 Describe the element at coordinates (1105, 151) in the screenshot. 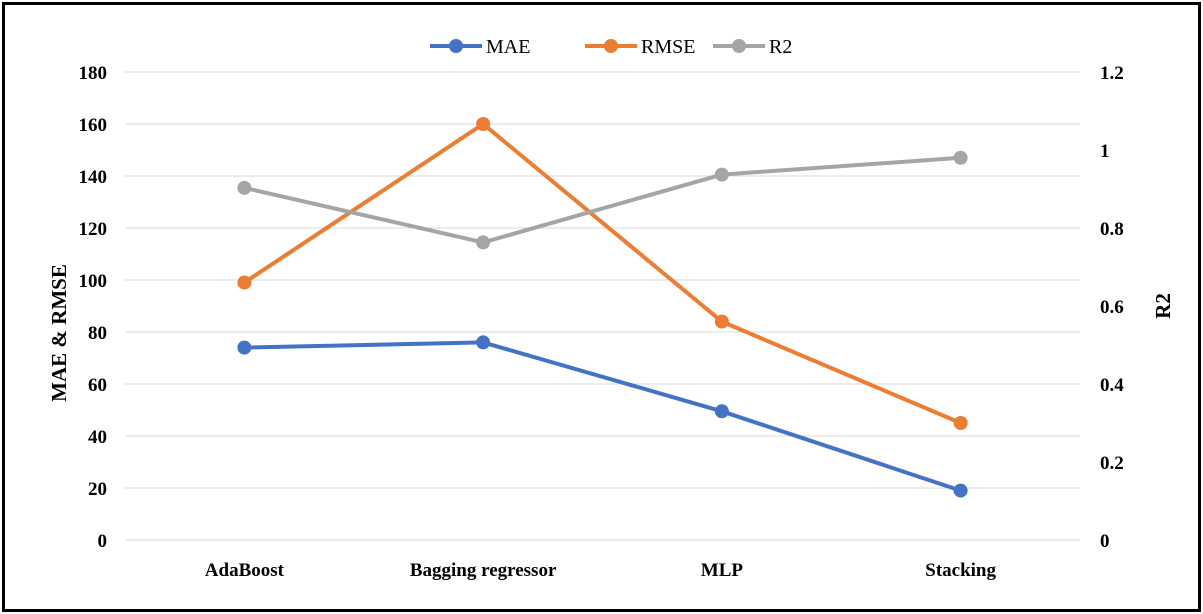

I see `right-tick-label: 1` at that location.